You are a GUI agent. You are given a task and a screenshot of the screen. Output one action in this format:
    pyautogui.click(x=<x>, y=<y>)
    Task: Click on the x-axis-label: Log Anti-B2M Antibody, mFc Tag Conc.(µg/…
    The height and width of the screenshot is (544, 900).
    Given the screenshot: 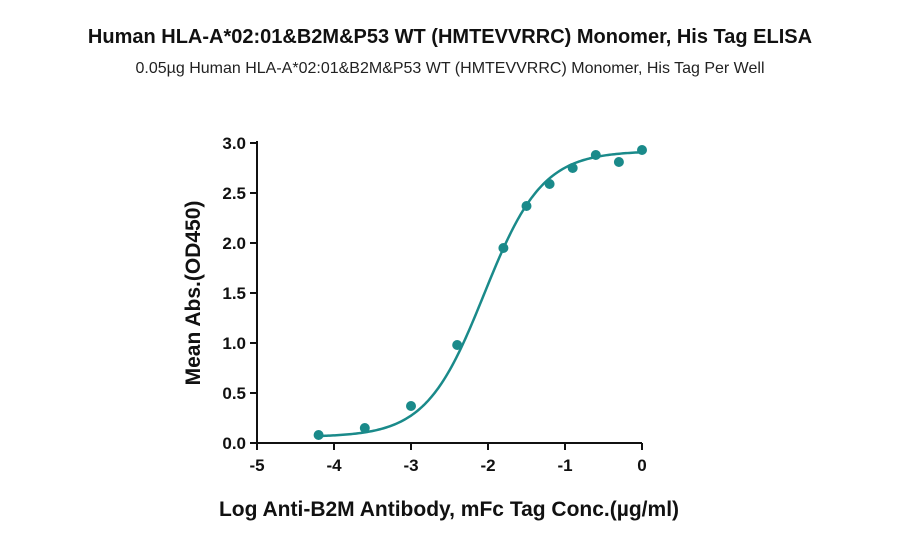 What is the action you would take?
    pyautogui.click(x=449, y=509)
    